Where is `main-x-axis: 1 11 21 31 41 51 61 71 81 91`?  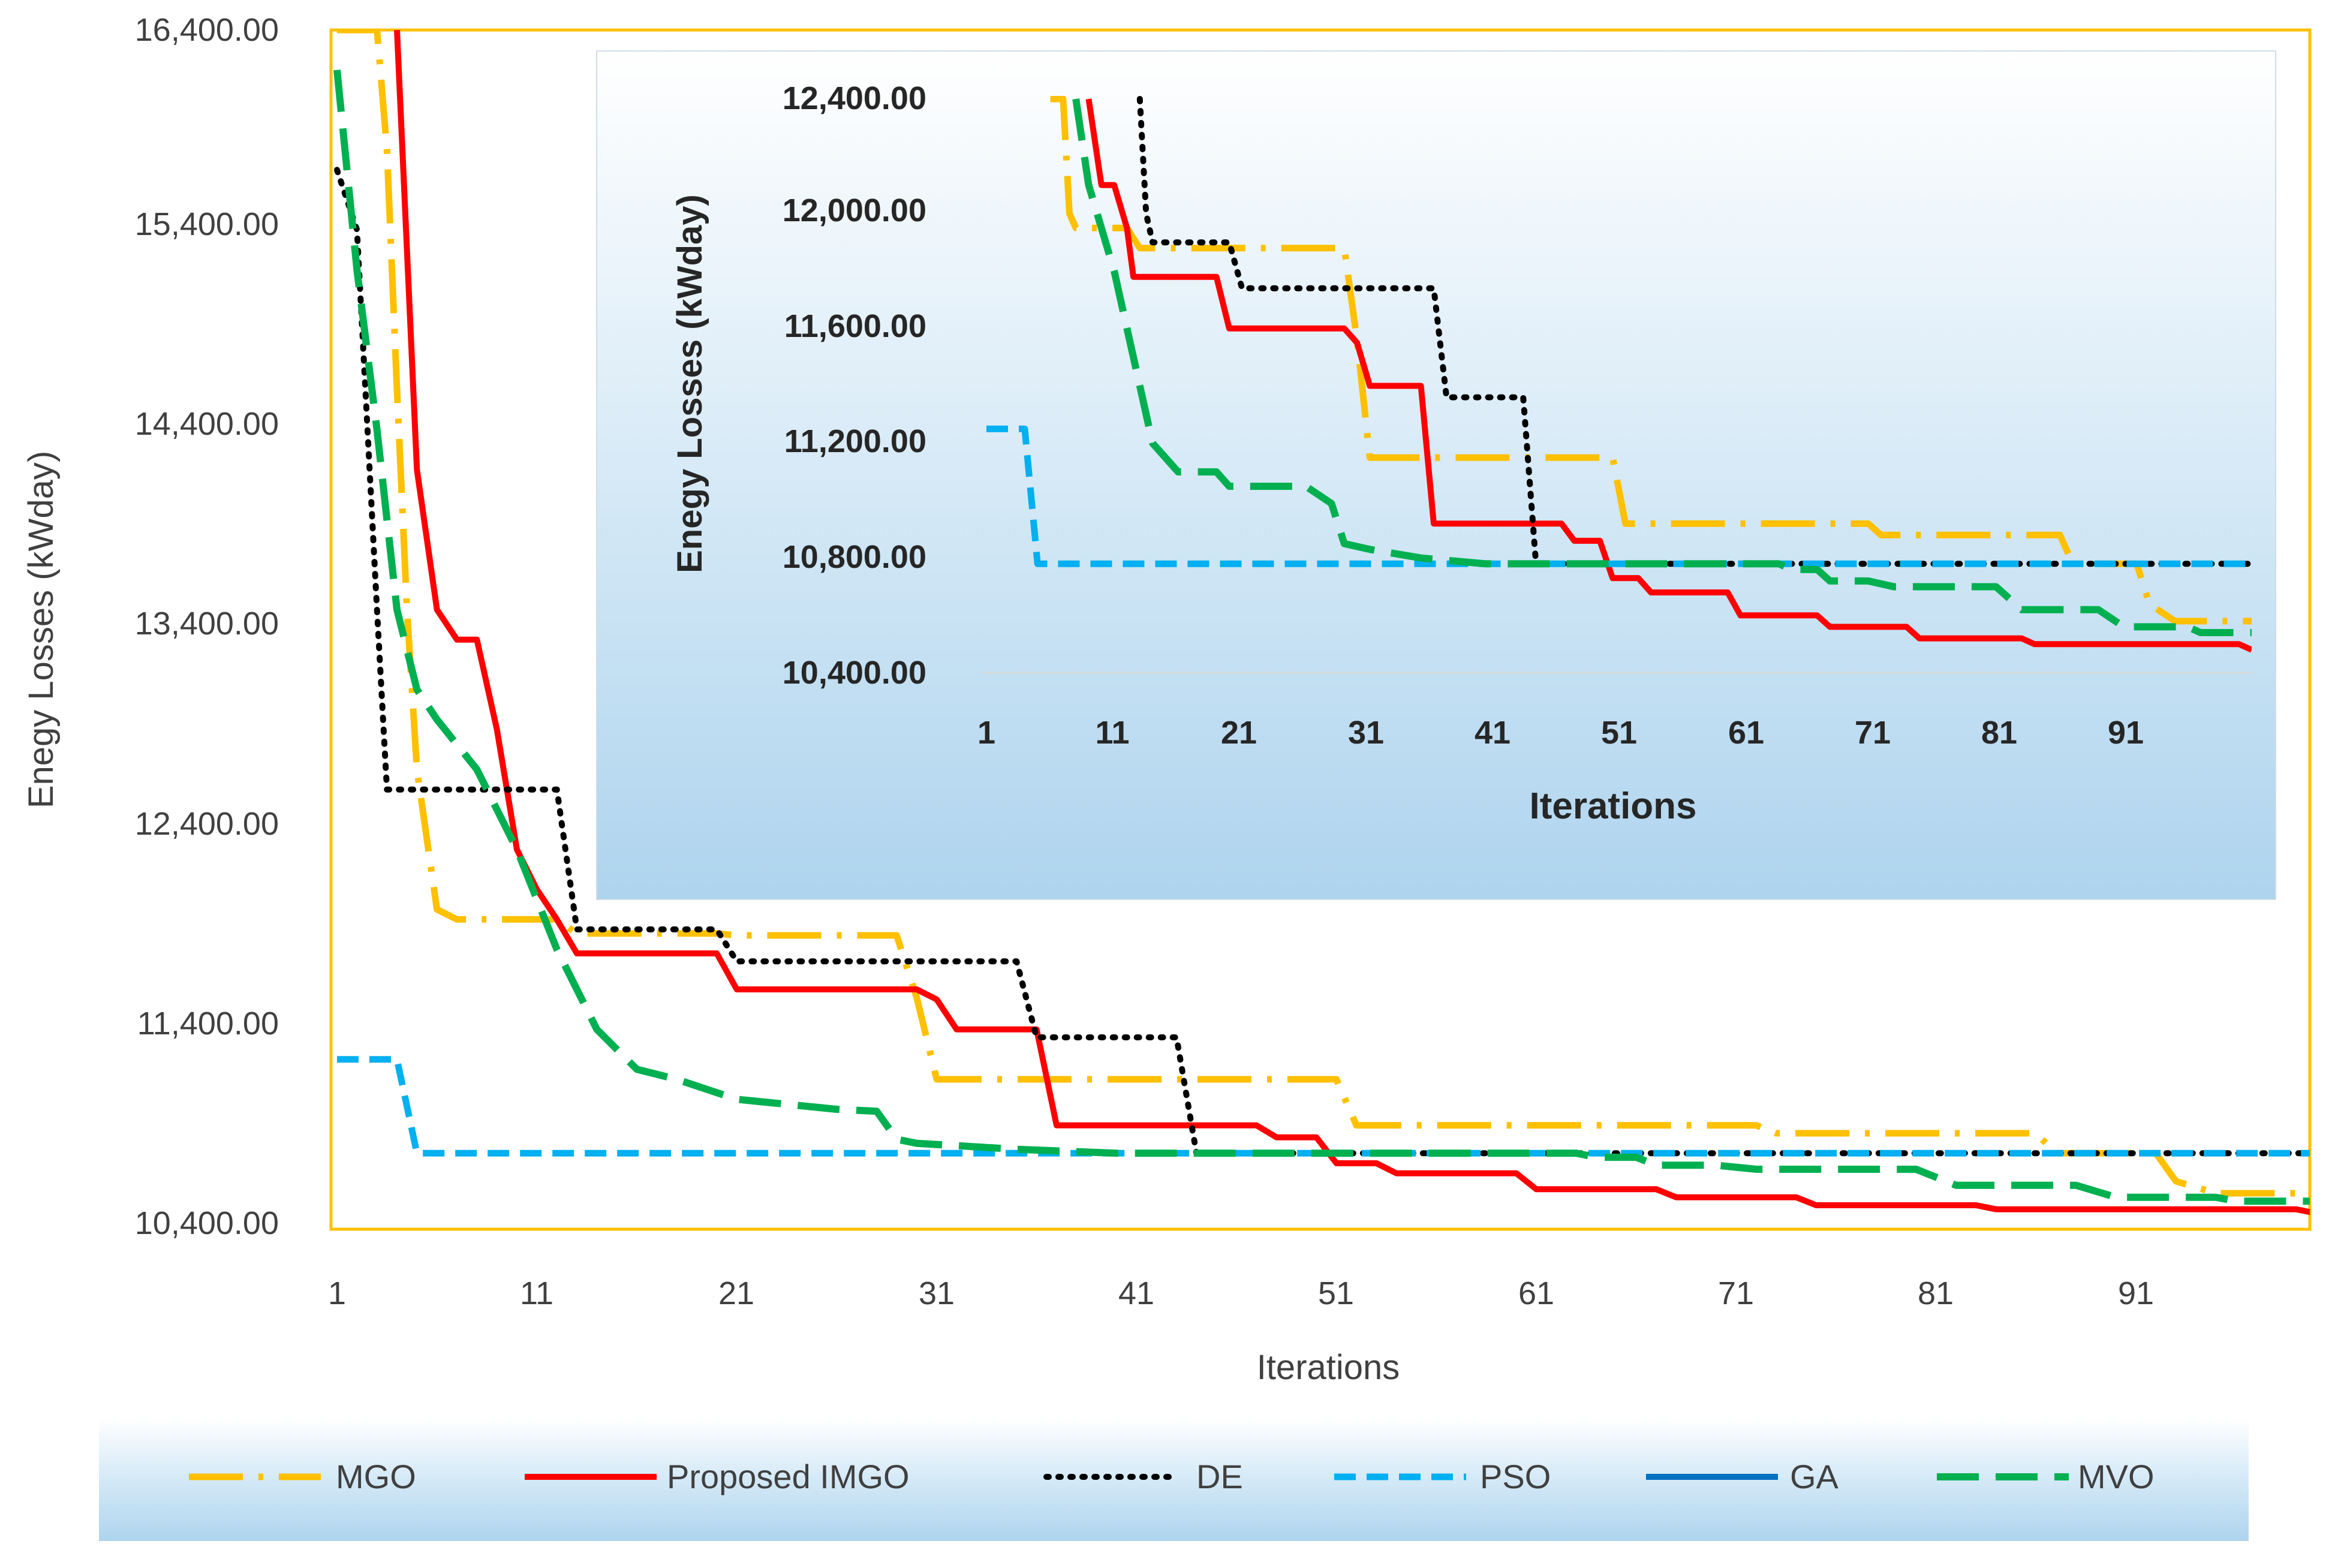
main-x-axis: 1 11 21 31 41 51 61 71 81 91 is located at coordinates (1241, 1293).